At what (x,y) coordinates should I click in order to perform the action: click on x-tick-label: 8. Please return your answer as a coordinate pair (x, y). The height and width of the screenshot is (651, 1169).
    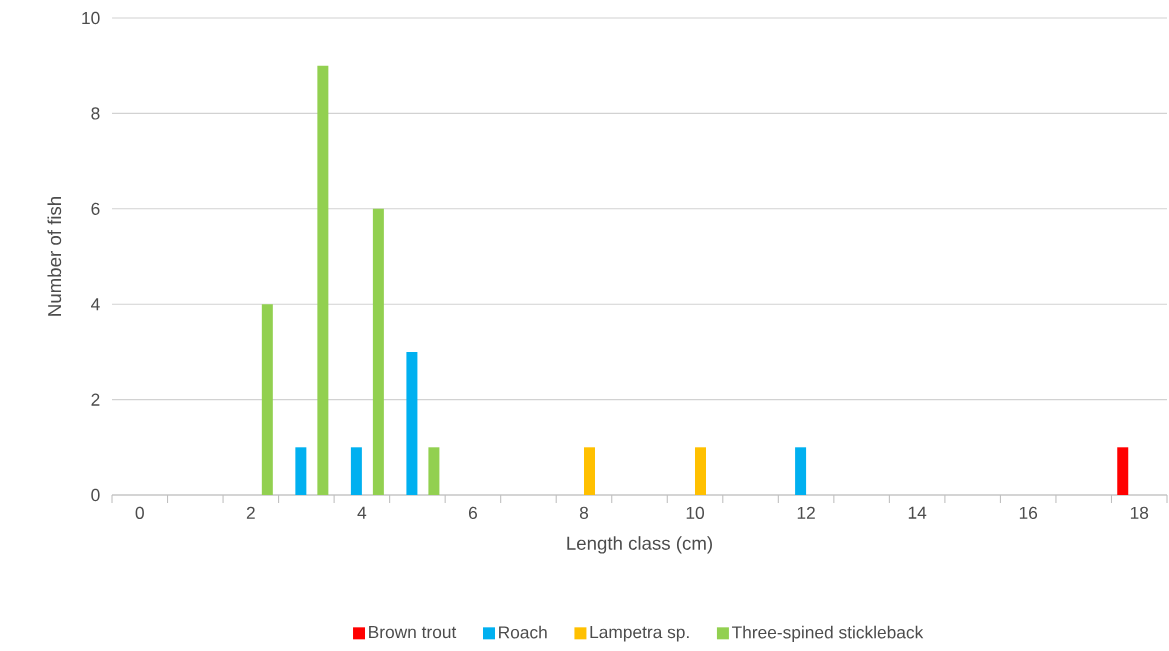
    Looking at the image, I should click on (584, 513).